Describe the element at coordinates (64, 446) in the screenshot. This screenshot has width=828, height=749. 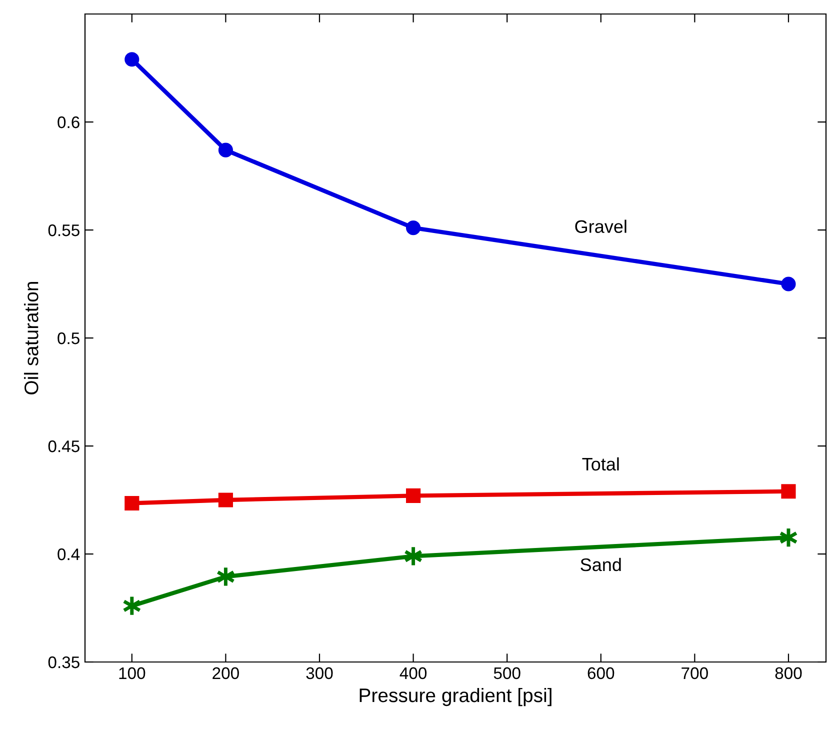
I see `y-tick-label: 0.45` at that location.